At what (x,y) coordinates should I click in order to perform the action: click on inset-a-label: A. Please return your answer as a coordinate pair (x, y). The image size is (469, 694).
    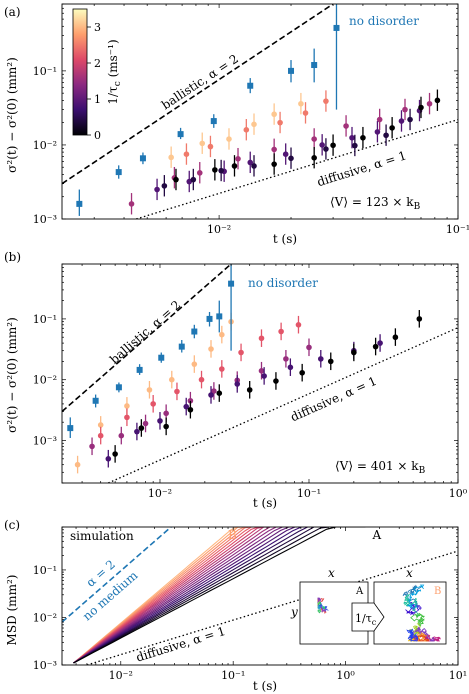
    Looking at the image, I should click on (359, 591).